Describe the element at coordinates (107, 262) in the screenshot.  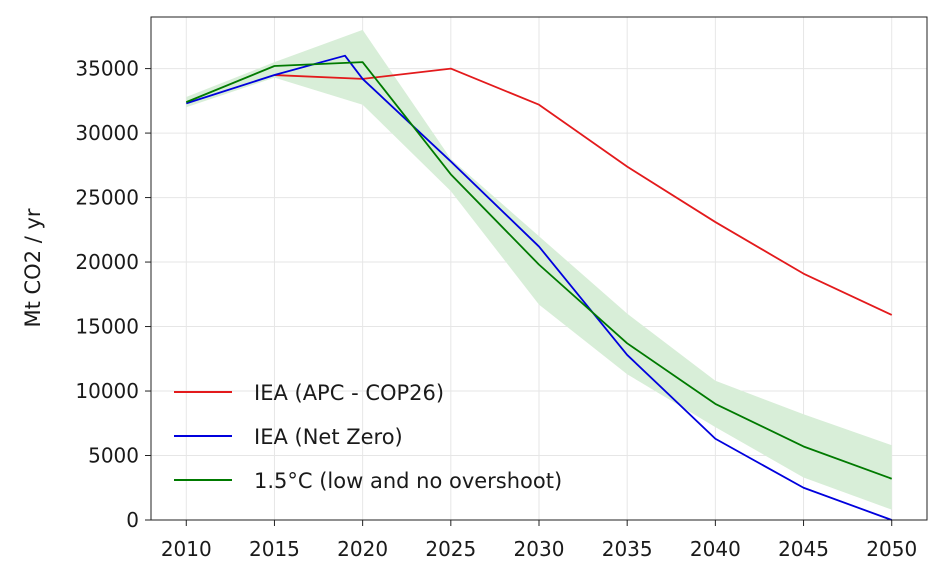
I see `y-tick-label: 20000` at that location.